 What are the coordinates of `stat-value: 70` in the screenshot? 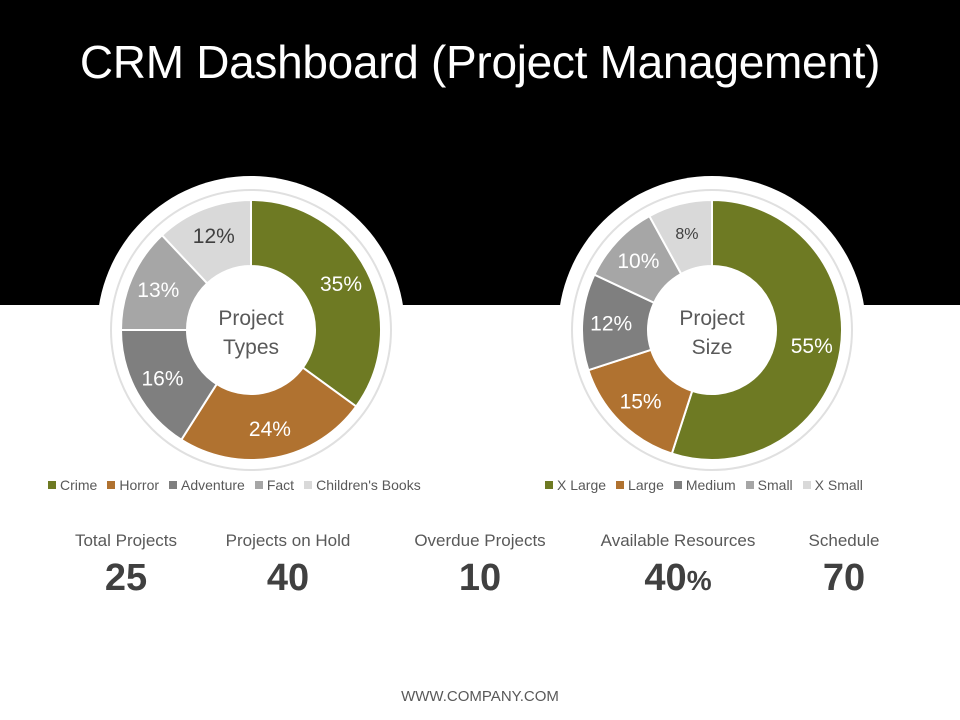 It's located at (844, 578).